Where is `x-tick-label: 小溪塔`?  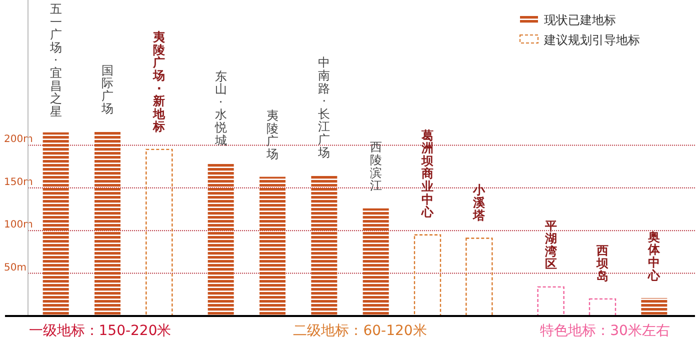 x-tick-label: 小溪塔 is located at coordinates (479, 202).